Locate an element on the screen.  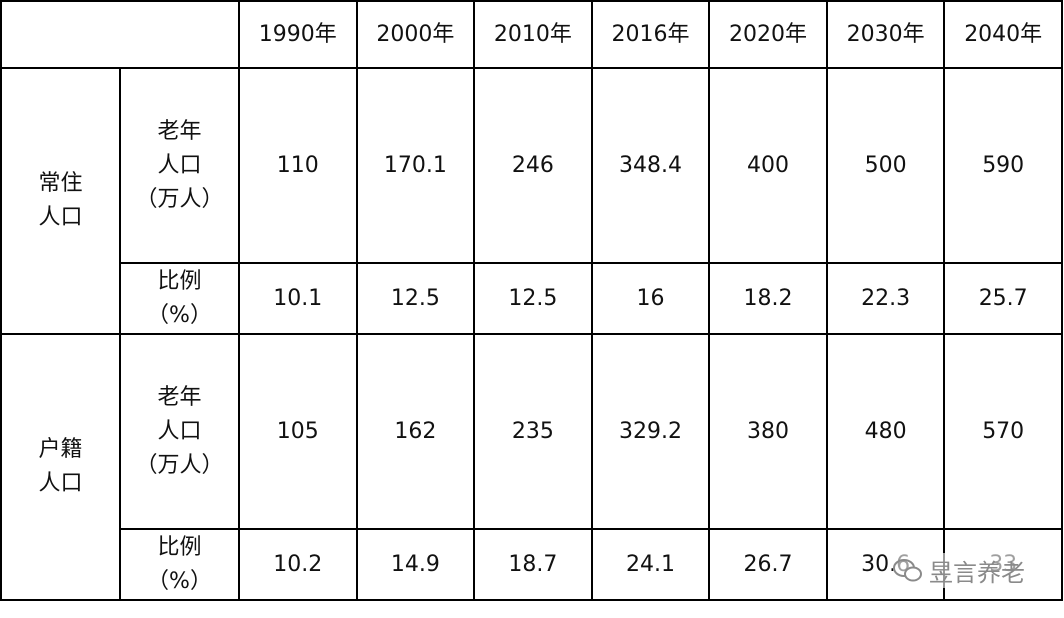
value-cell: 24.1 is located at coordinates (650, 564).